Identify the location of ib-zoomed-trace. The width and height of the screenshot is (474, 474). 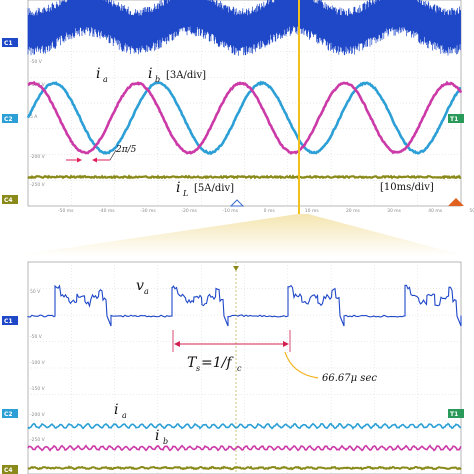
(244, 448).